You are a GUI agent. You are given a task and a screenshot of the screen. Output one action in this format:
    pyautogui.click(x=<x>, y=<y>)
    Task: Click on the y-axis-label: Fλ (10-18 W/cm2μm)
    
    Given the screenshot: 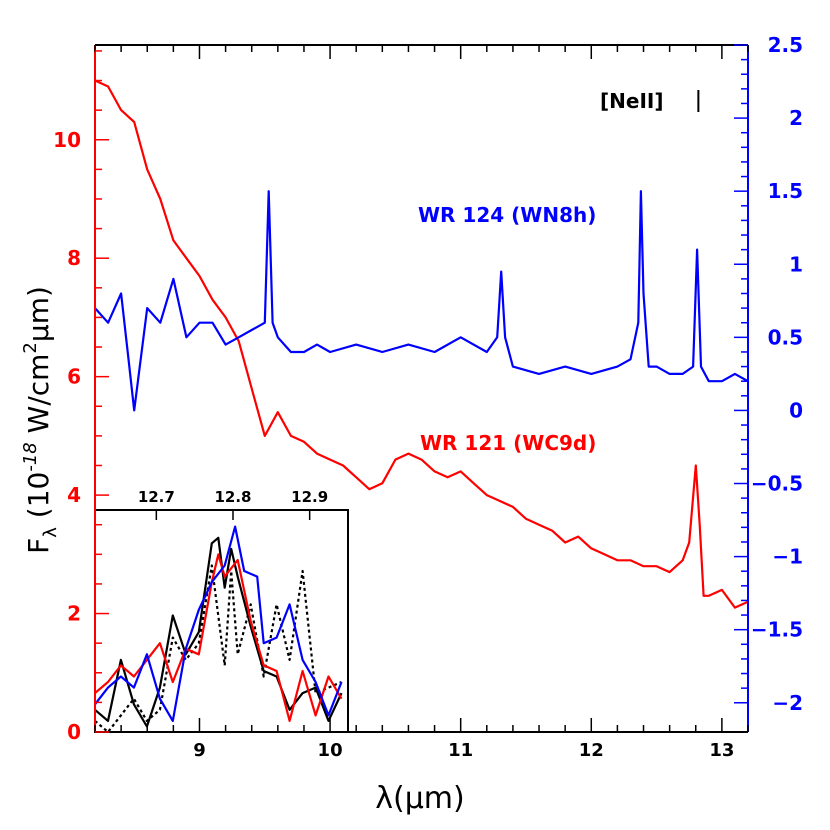 What is the action you would take?
    pyautogui.click(x=40, y=420)
    